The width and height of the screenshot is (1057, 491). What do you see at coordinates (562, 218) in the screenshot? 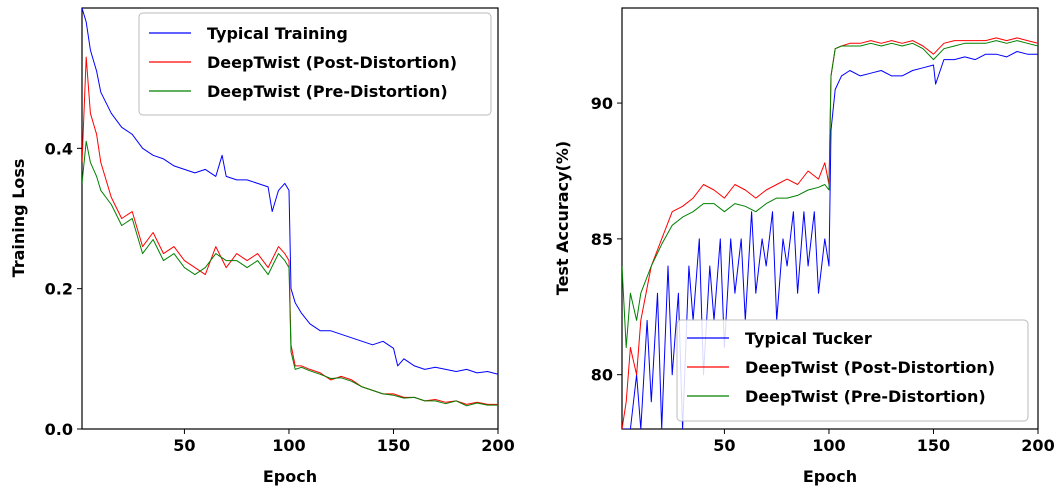
I see `y-axis-label: Test Accuracy(%)` at bounding box center [562, 218].